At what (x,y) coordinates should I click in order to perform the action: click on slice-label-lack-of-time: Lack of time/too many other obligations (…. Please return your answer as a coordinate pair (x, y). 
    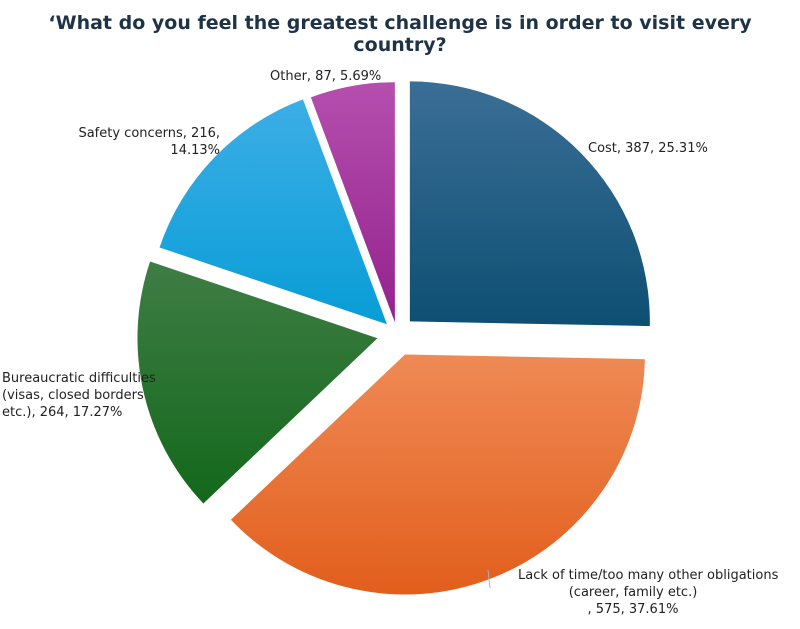
    Looking at the image, I should click on (648, 592).